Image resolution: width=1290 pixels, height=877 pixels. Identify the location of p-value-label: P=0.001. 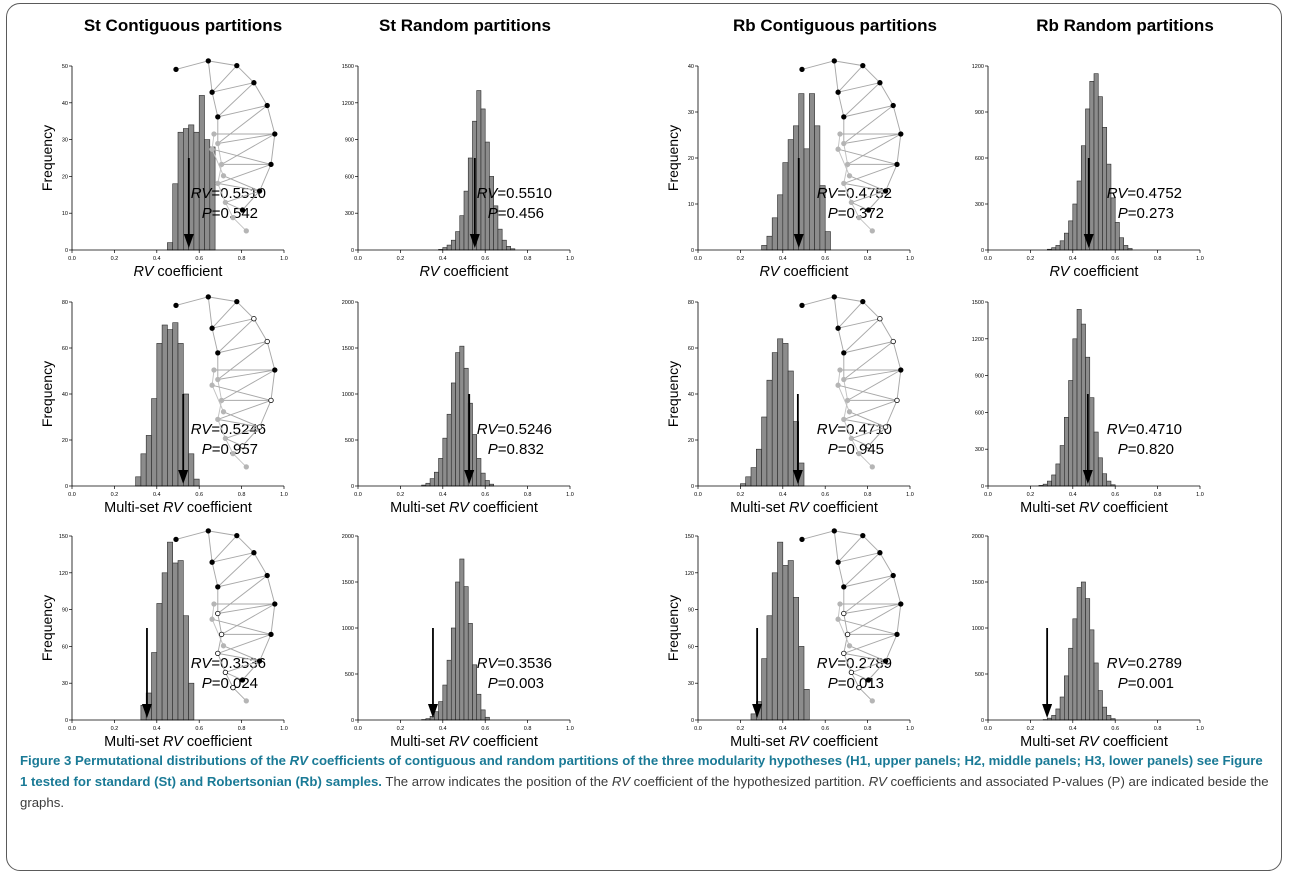
(1146, 683).